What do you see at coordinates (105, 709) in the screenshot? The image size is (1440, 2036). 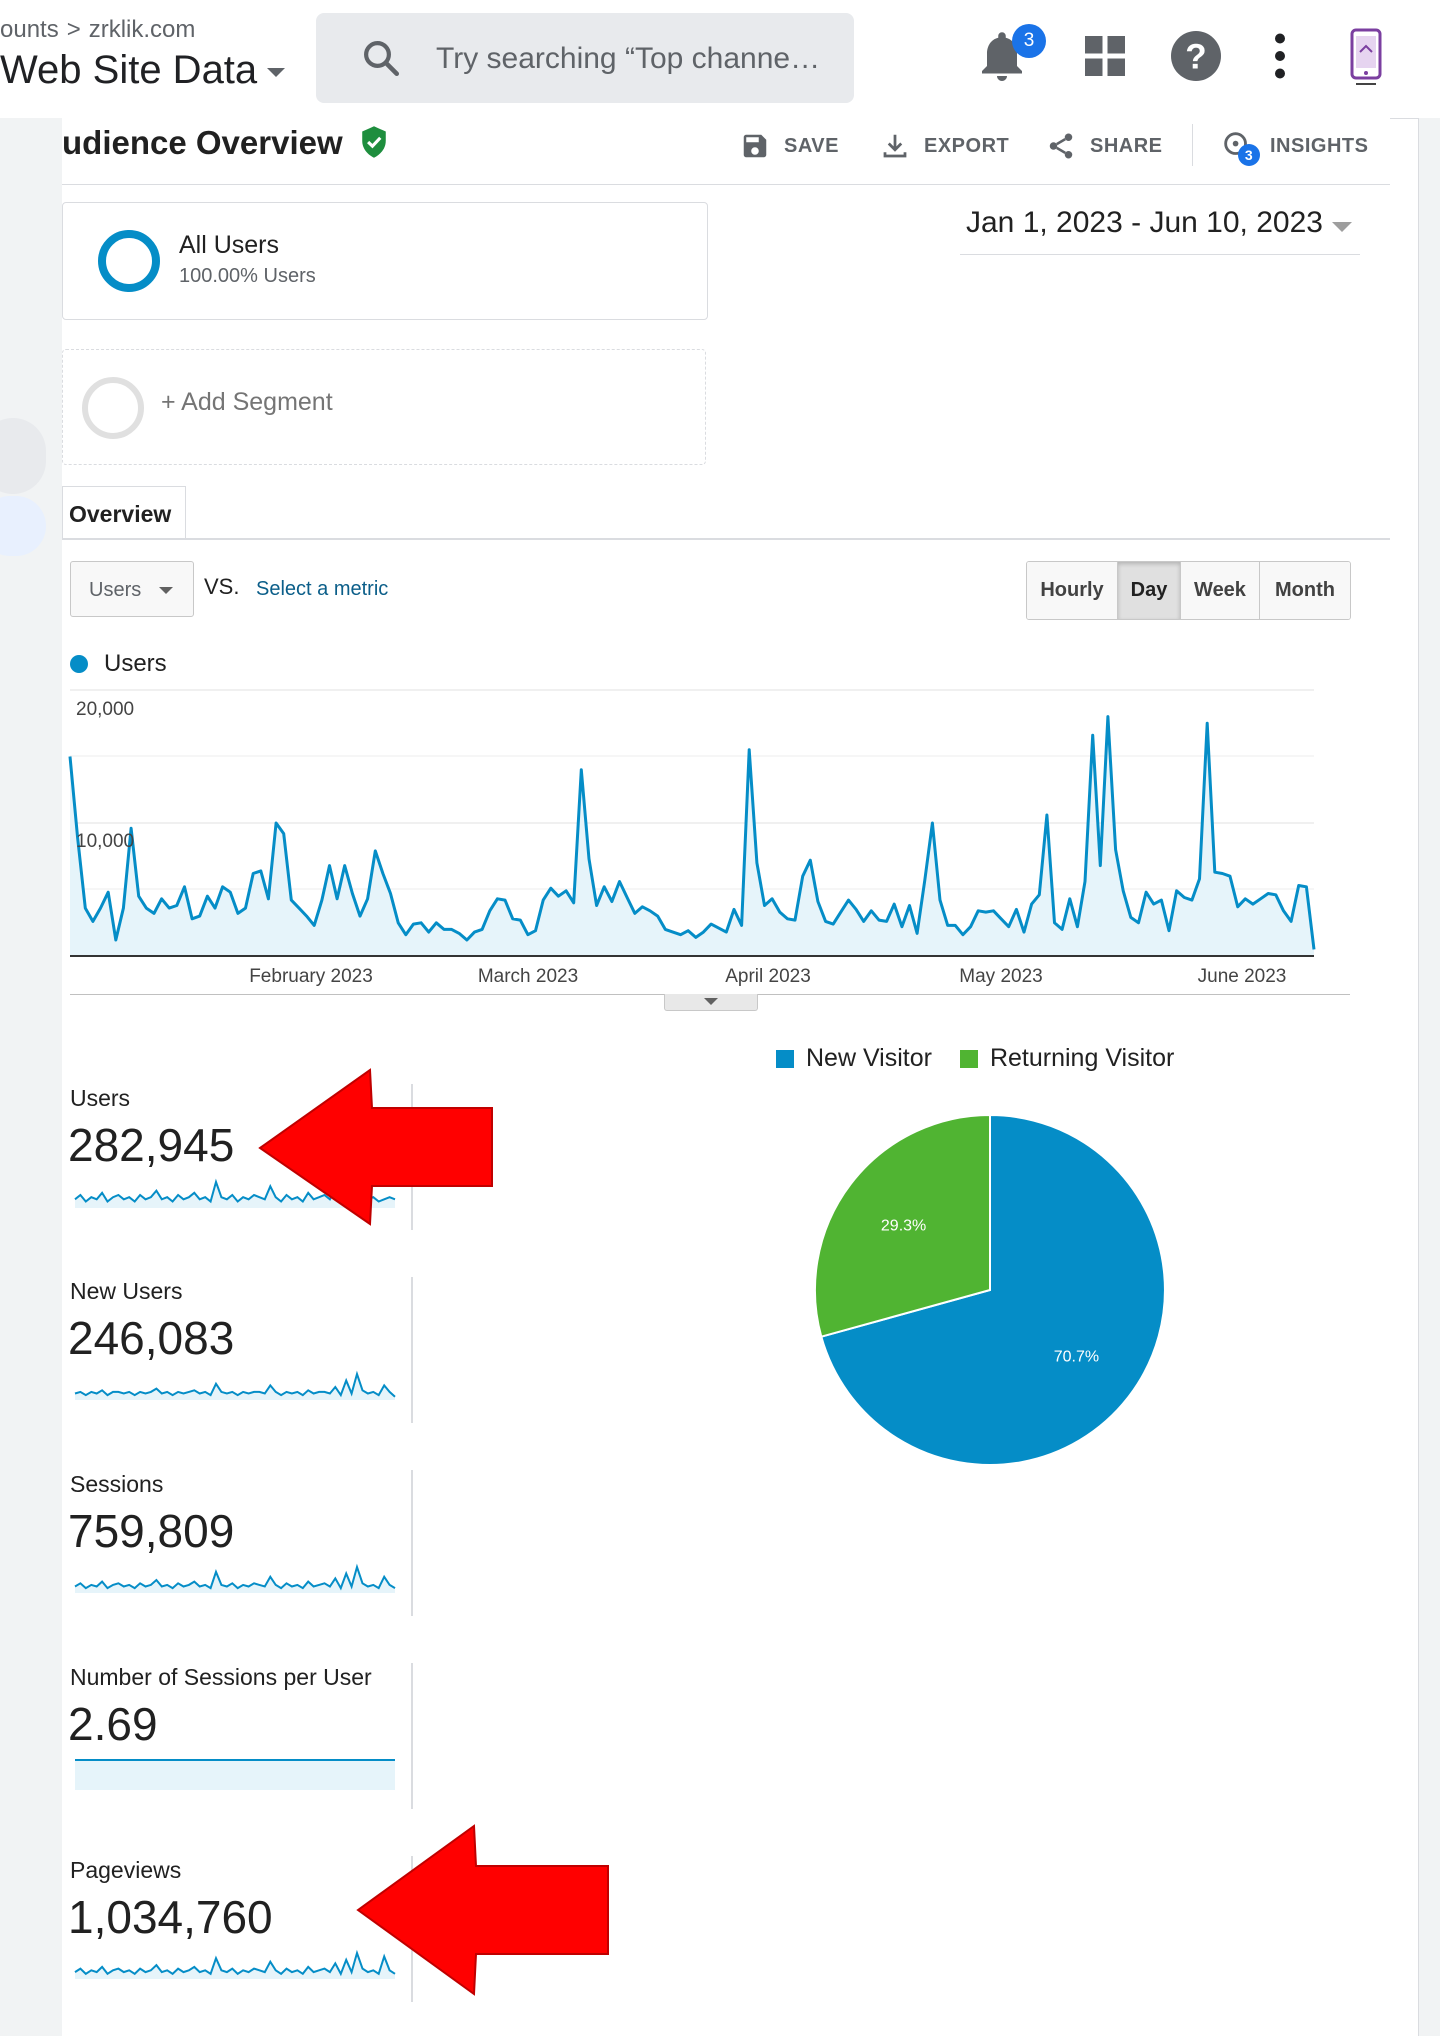 I see `y-tick-label: 20,000` at bounding box center [105, 709].